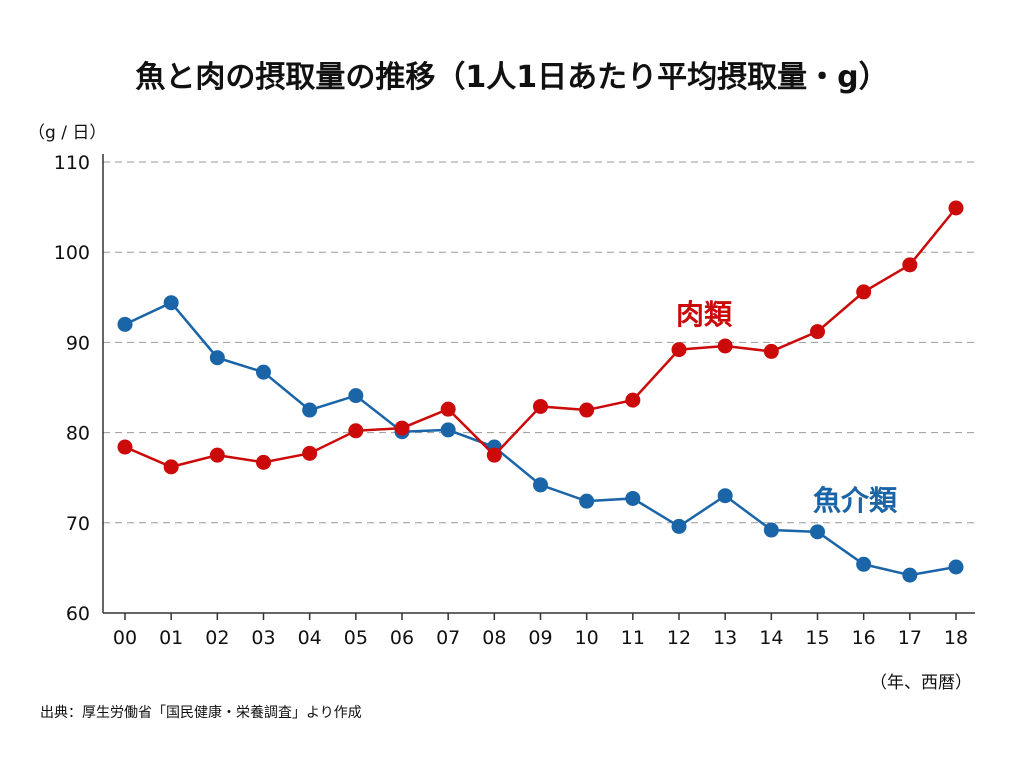 Image resolution: width=1024 pixels, height=758 pixels. What do you see at coordinates (310, 638) in the screenshot?
I see `x-tick-label: 04` at bounding box center [310, 638].